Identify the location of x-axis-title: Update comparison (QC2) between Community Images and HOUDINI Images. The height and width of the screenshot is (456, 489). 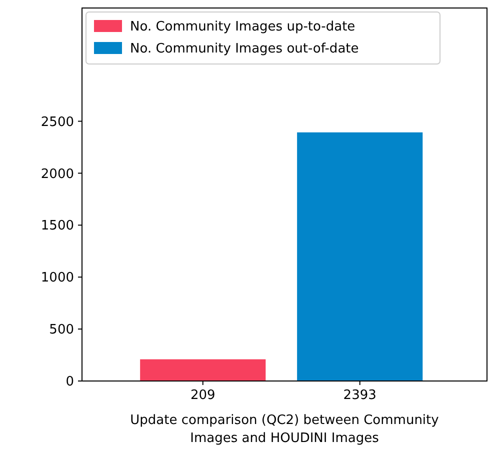
(285, 429).